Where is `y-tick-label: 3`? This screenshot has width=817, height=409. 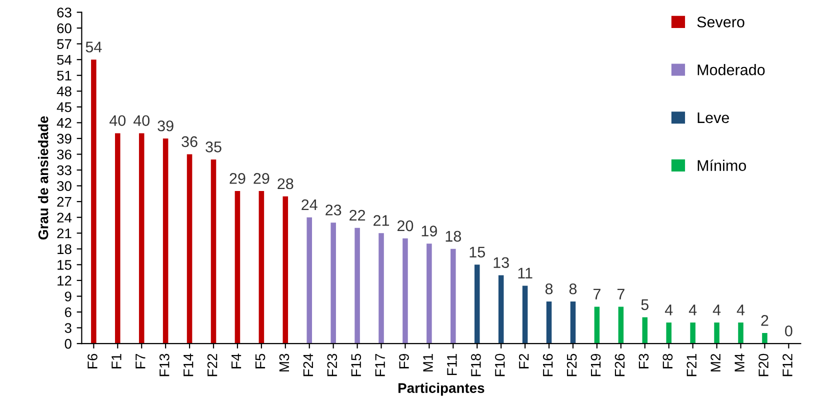
y-tick-label: 3 is located at coordinates (68, 328).